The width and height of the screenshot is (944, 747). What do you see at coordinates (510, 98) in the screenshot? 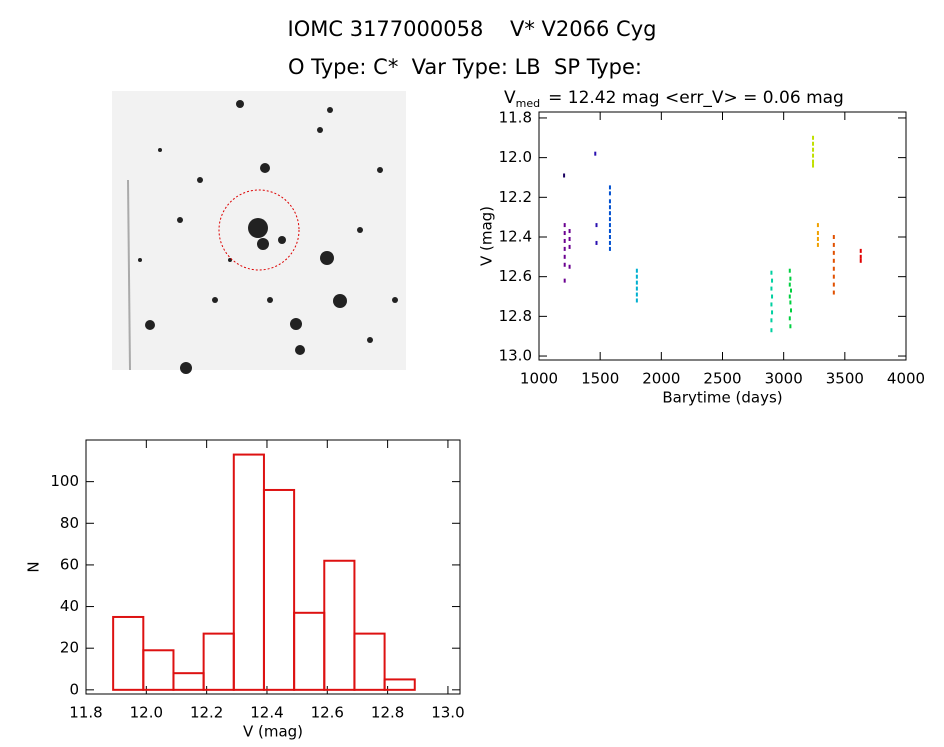
I see `panel-title-part: V` at bounding box center [510, 98].